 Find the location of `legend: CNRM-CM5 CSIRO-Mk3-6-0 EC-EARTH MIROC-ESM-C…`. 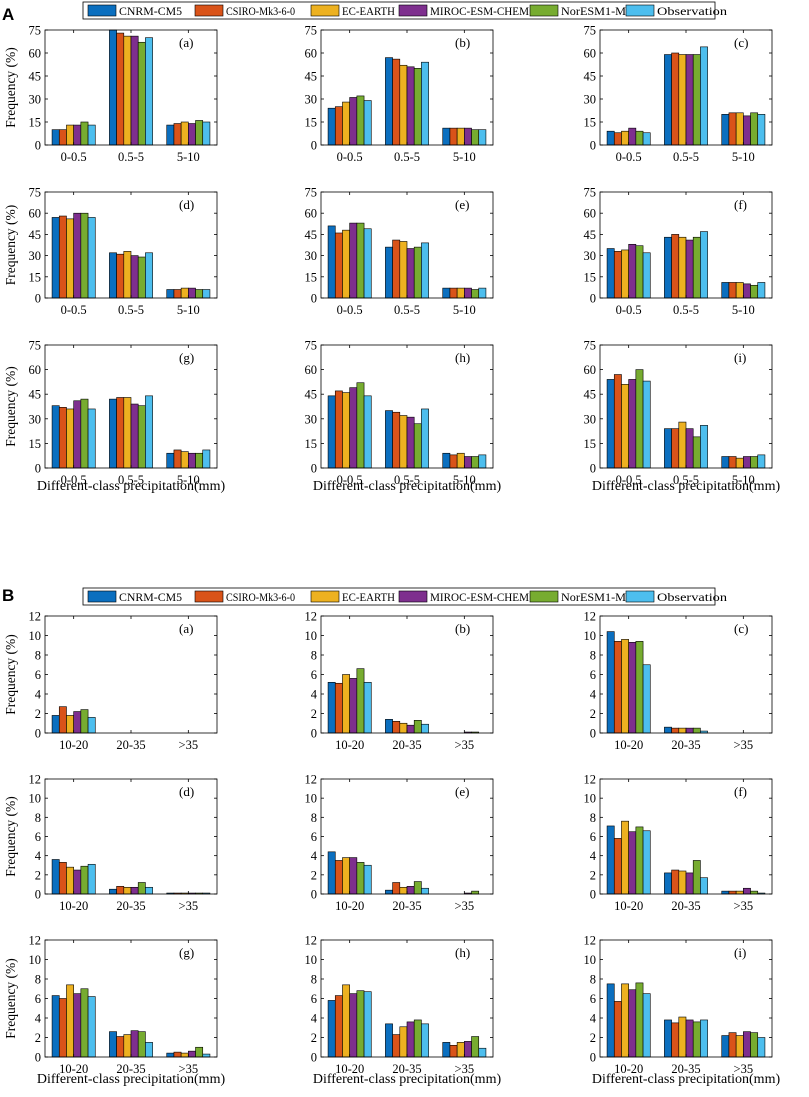

legend: CNRM-CM5 CSIRO-Mk3-6-0 EC-EARTH MIROC-ESM-C… is located at coordinates (404, 596).